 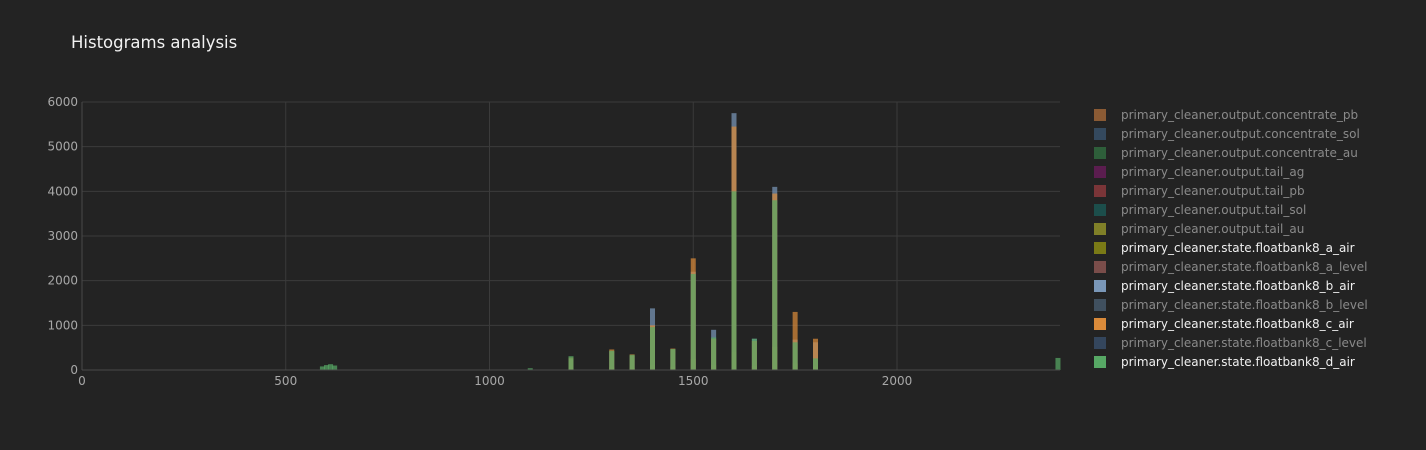 I want to click on legend-label: primary_cleaner.output.tail_ag, so click(x=1213, y=171).